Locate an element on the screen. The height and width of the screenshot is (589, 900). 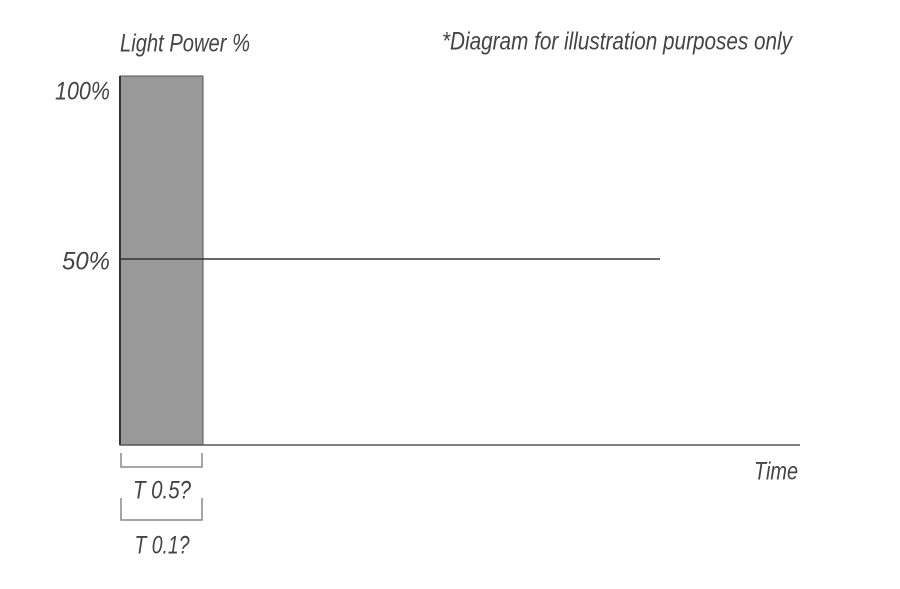
x-axis-label: Time is located at coordinates (776, 472).